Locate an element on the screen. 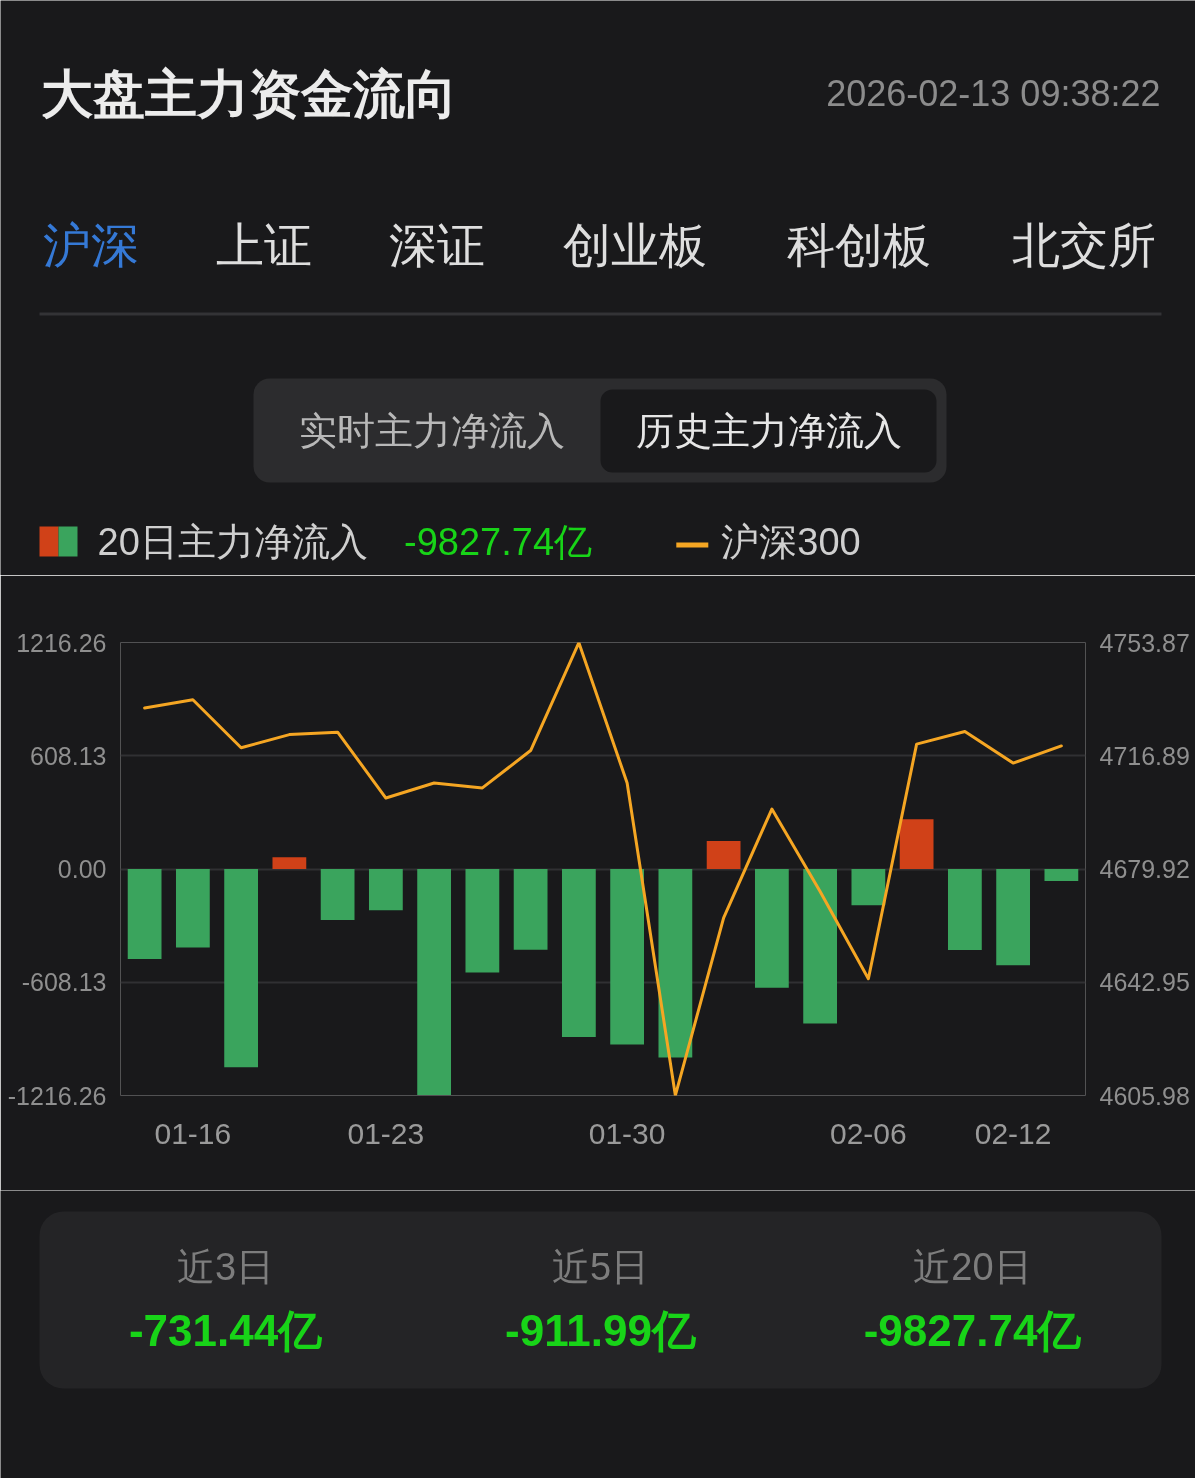 The height and width of the screenshot is (1478, 1195). y2-tick-label: 4605.98 is located at coordinates (1144, 1095).